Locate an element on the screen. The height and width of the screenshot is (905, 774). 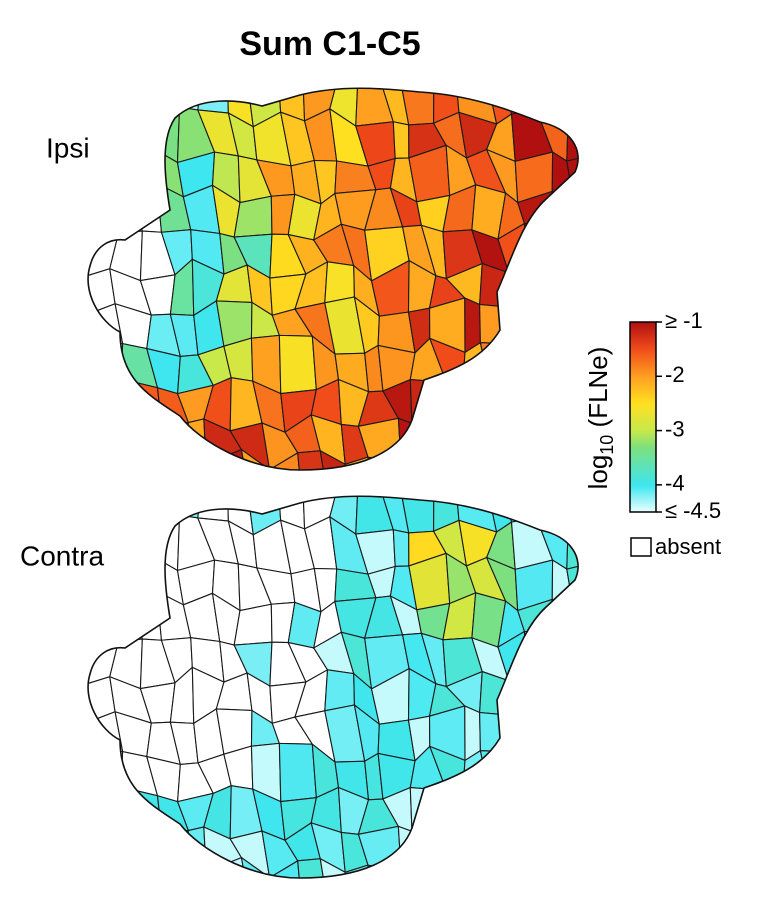
colorbar-tick-label: -3 is located at coordinates (675, 428).